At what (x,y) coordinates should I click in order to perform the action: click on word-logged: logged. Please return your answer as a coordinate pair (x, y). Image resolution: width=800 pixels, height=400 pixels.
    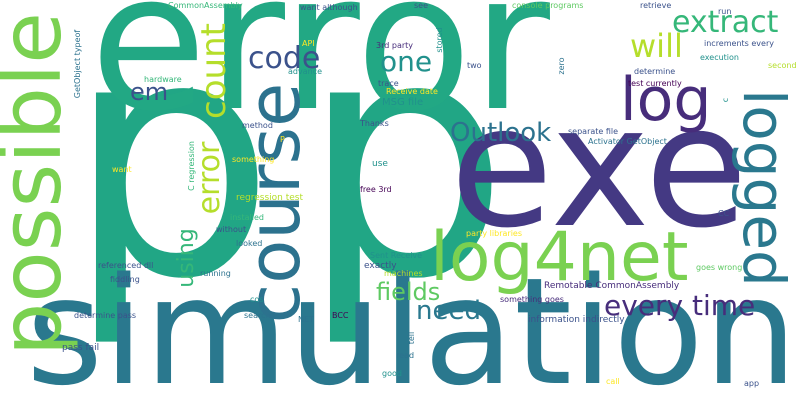
    Looking at the image, I should click on (764, 188).